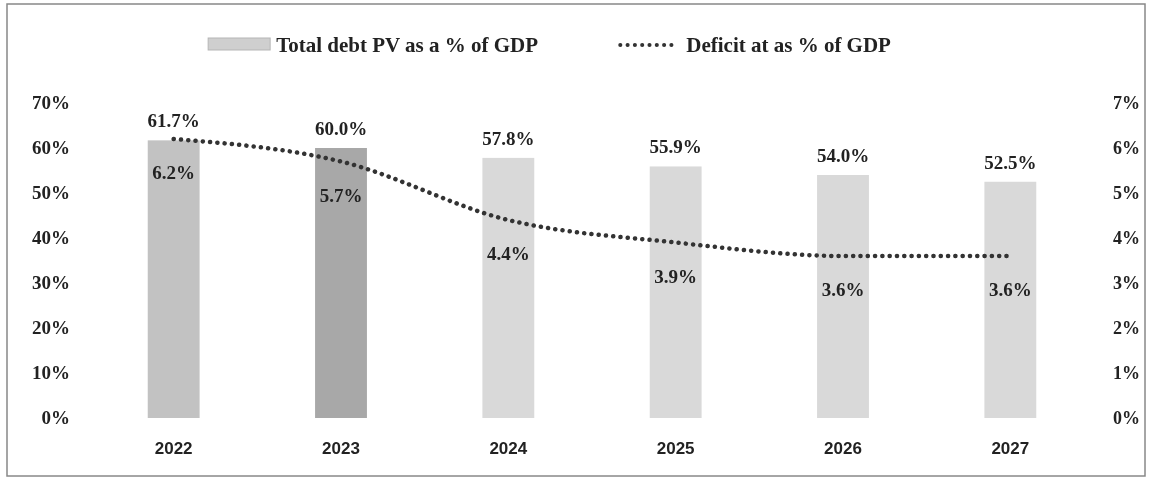  Describe the element at coordinates (173, 121) in the screenshot. I see `data-label: 61.7%` at that location.